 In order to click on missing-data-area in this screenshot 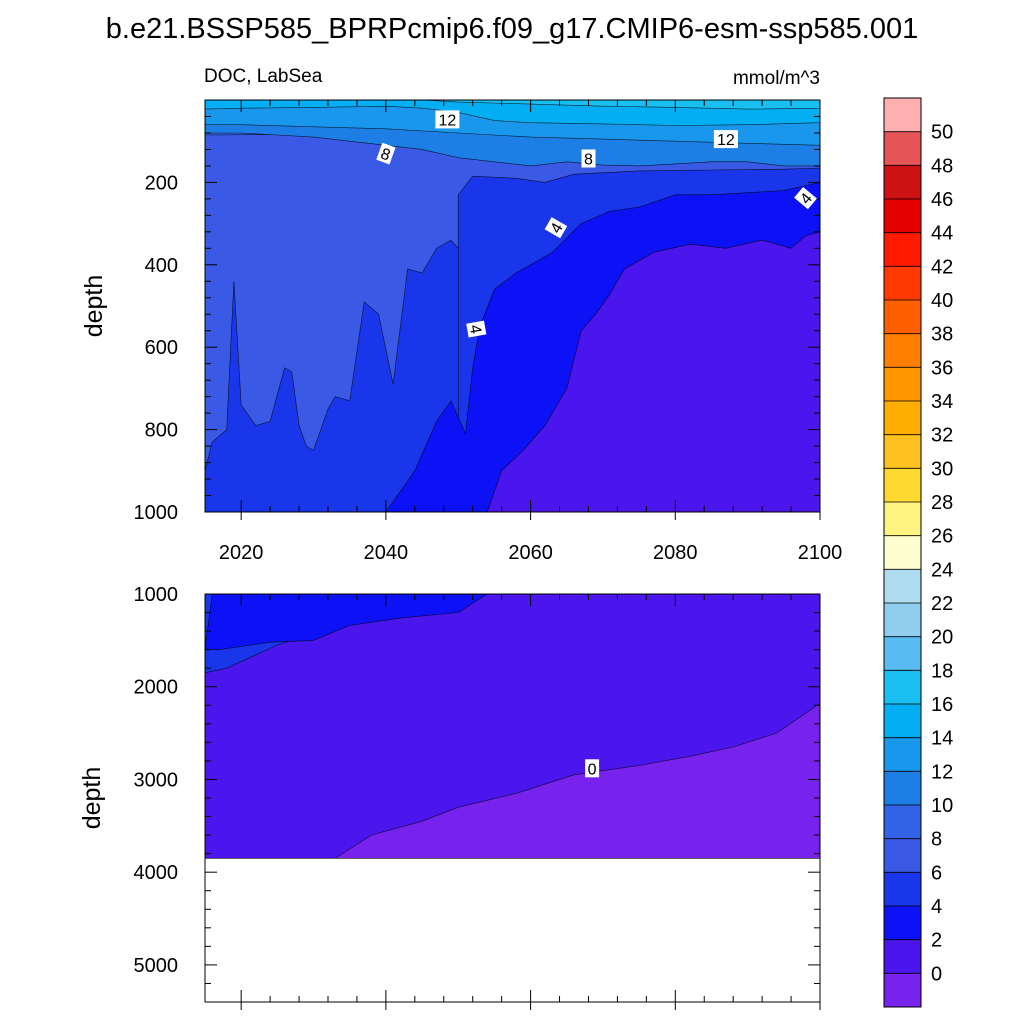, I will do `click(512, 930)`.